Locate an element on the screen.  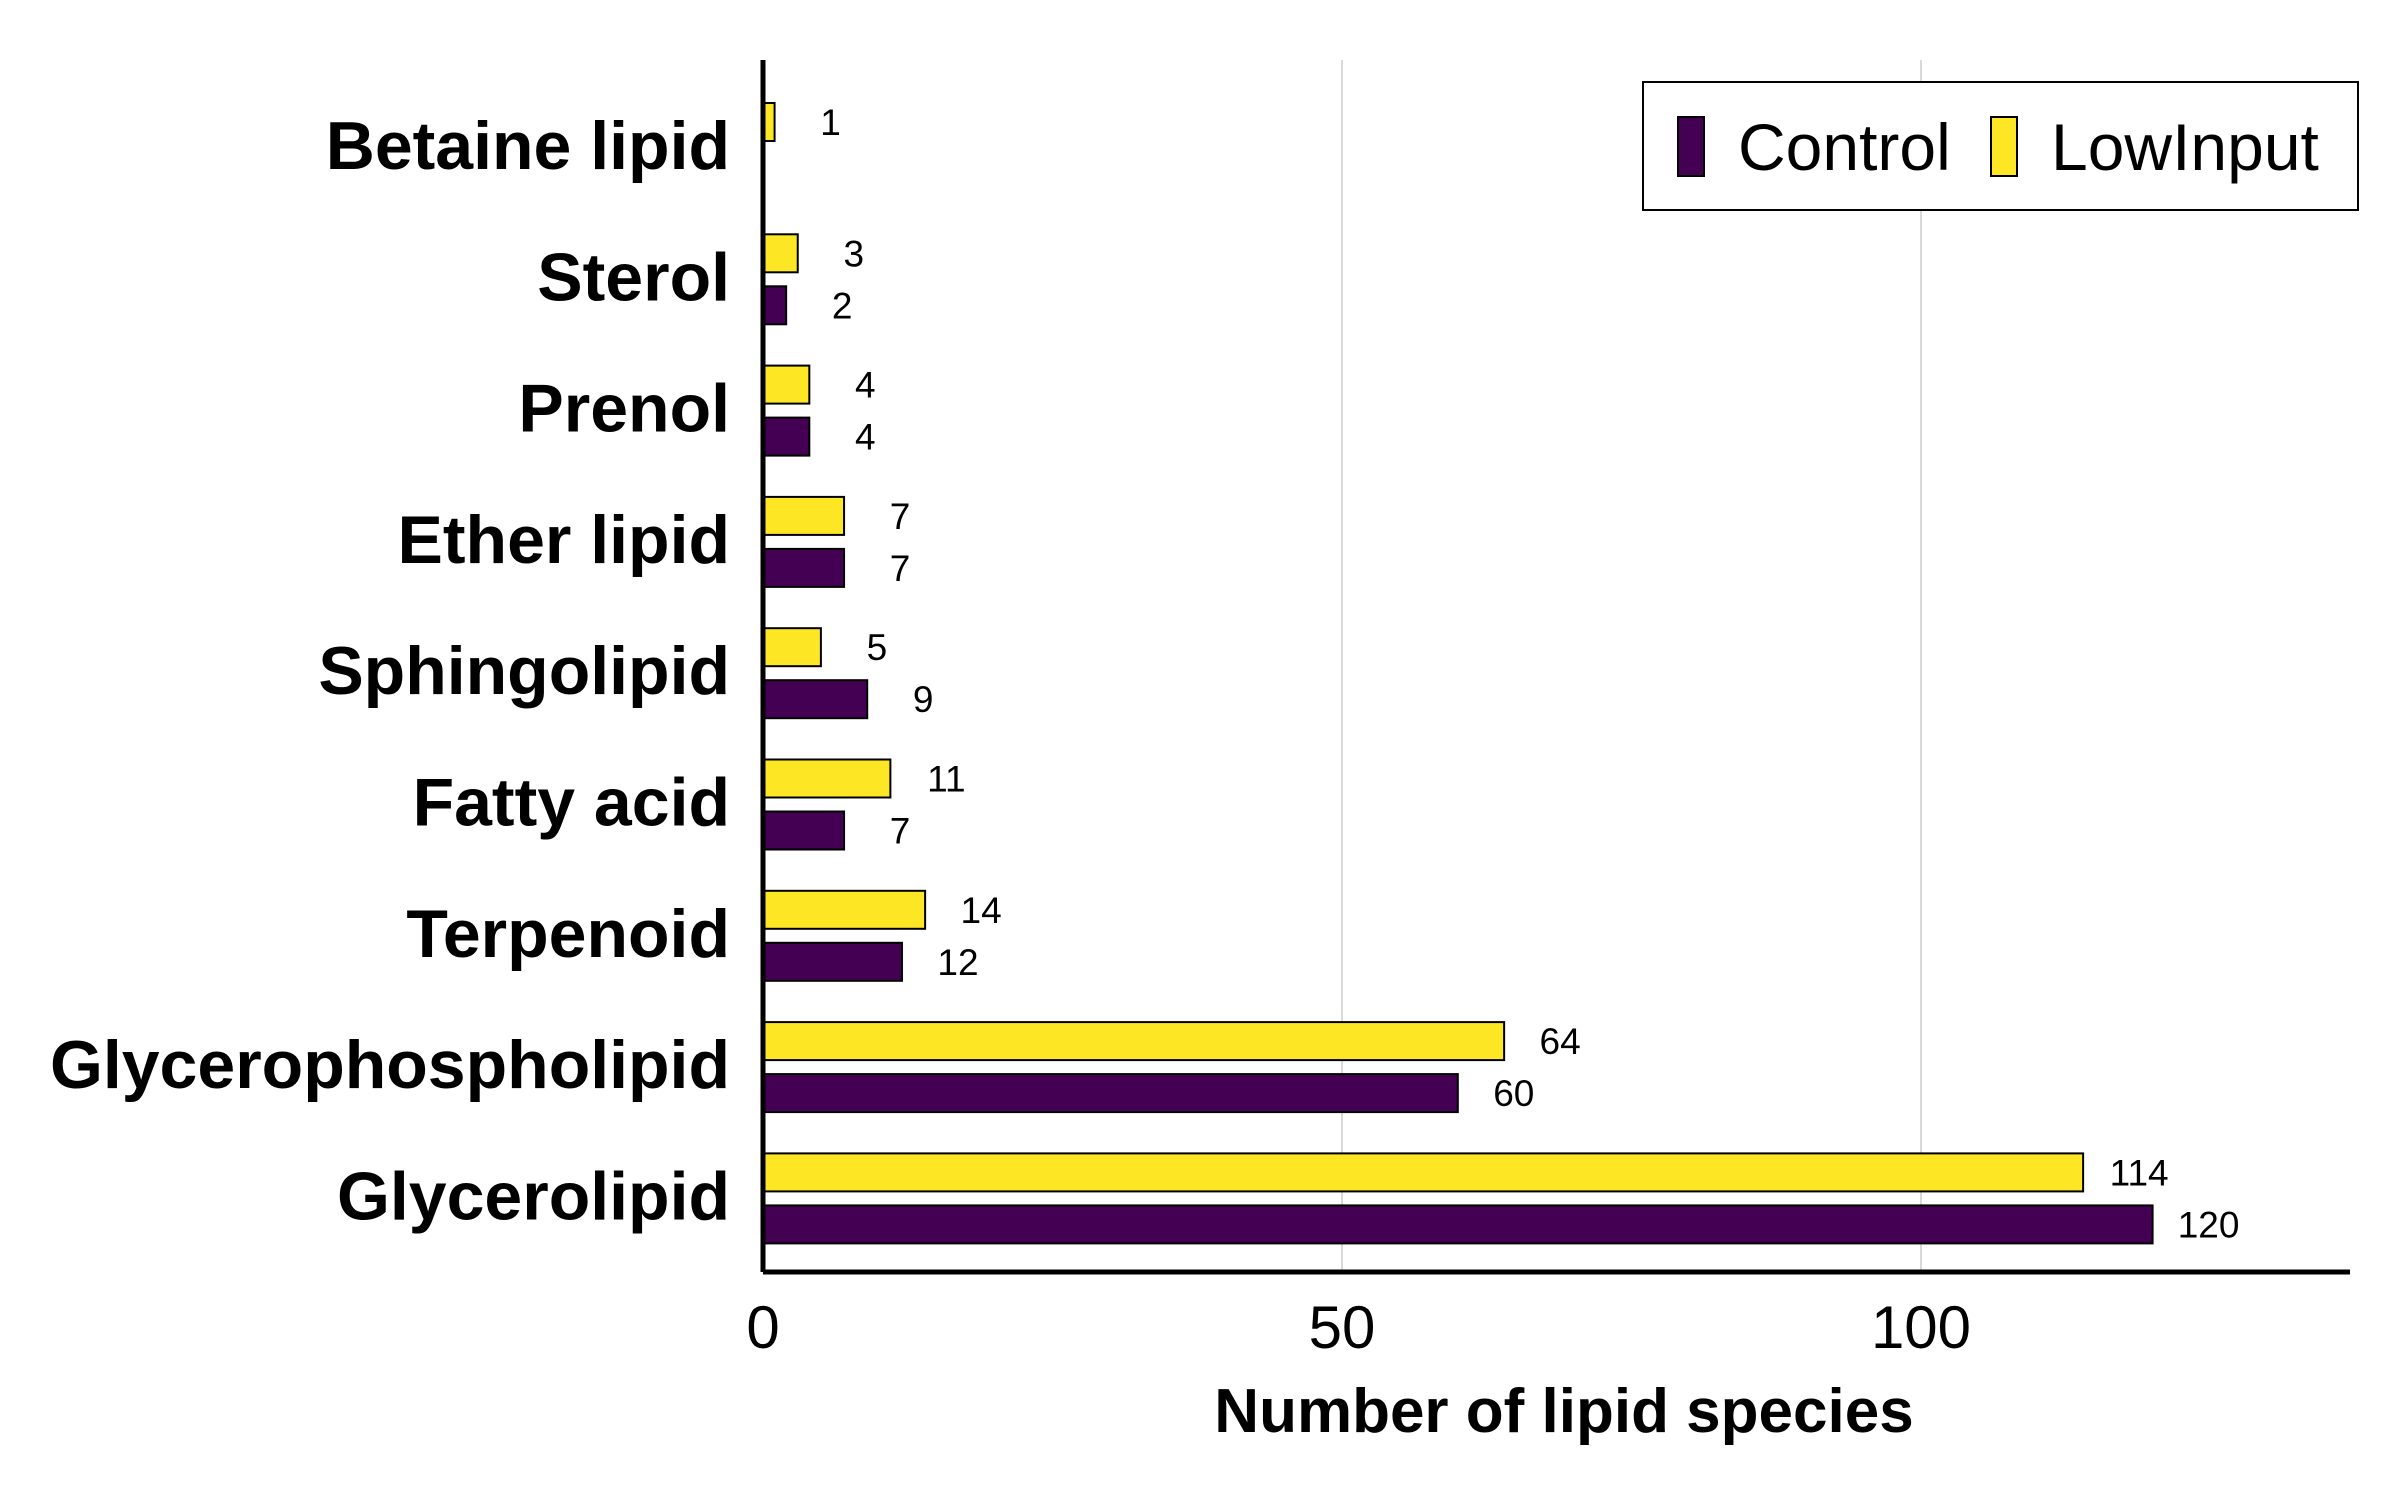
data-label-lowinput: 3 is located at coordinates (853, 253).